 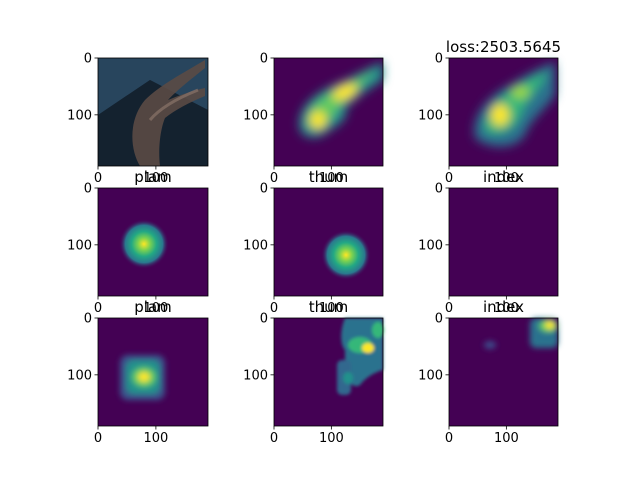 I want to click on panel-heatmap-r2c1, so click(x=329, y=372).